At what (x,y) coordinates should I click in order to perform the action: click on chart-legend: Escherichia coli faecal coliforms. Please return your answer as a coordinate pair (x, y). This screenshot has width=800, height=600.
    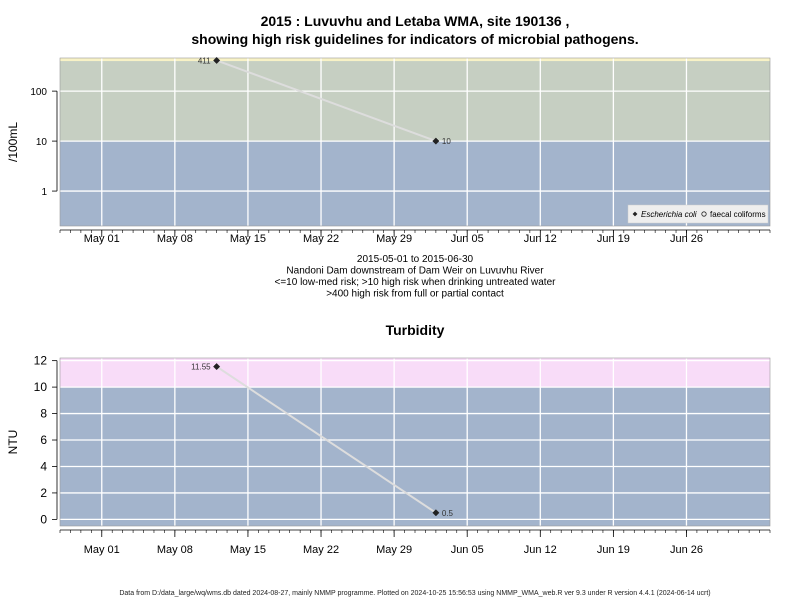
    Looking at the image, I should click on (698, 214).